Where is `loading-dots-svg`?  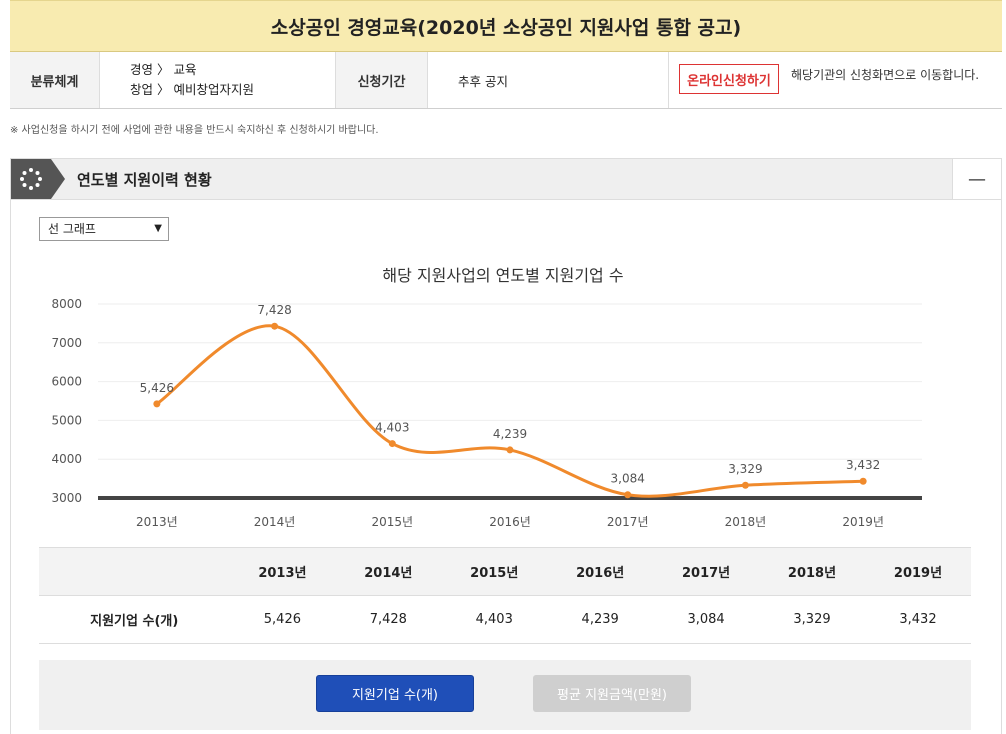 loading-dots-svg is located at coordinates (31, 179).